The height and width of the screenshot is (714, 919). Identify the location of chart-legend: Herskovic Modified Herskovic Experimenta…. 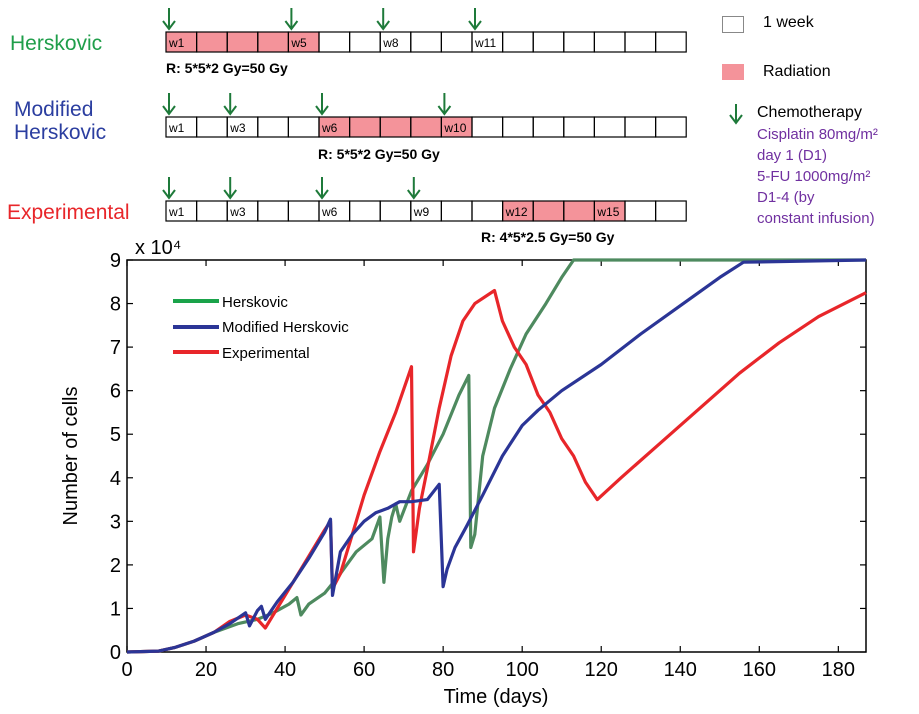
(261, 328).